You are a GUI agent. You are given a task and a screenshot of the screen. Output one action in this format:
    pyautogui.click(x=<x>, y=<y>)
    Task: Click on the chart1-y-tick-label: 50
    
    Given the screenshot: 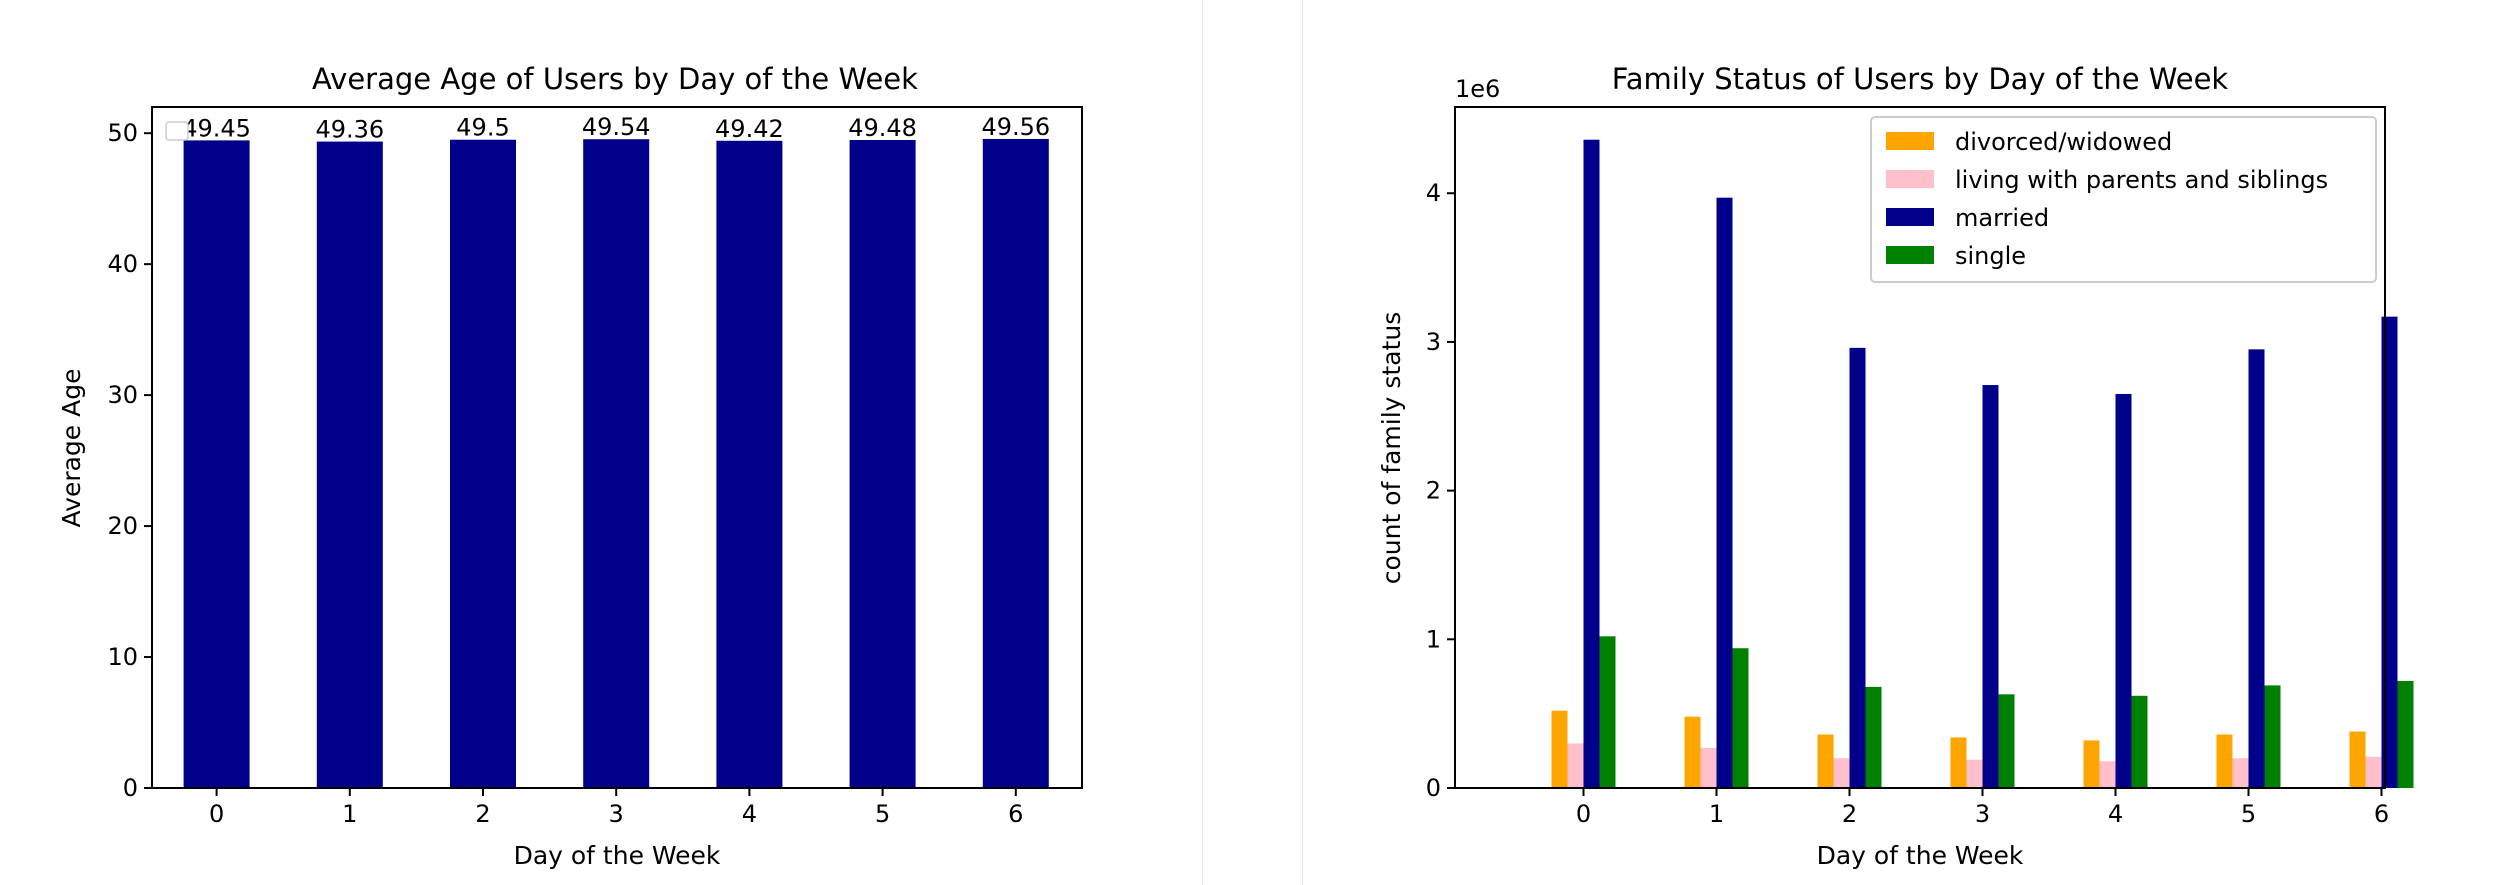 What is the action you would take?
    pyautogui.click(x=122, y=133)
    